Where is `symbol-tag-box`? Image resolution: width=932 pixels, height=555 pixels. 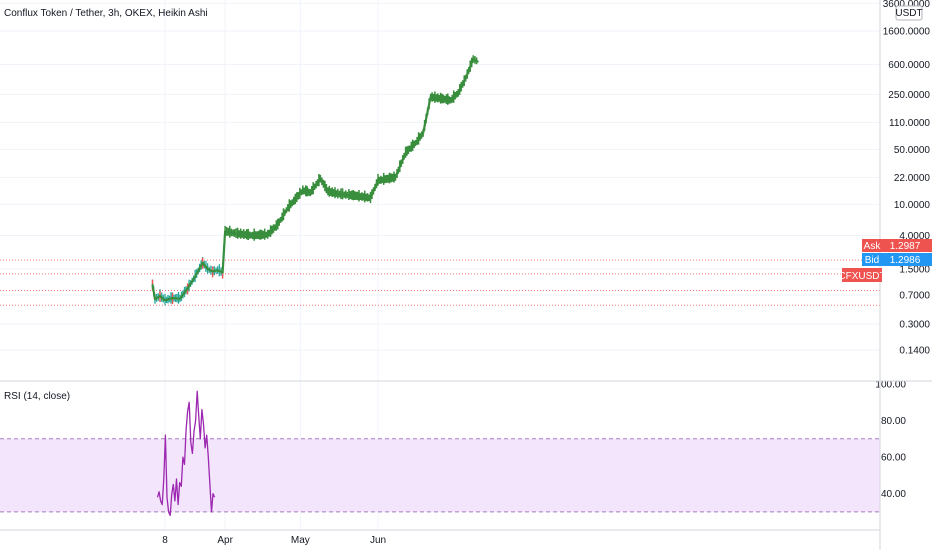 symbol-tag-box is located at coordinates (862, 275).